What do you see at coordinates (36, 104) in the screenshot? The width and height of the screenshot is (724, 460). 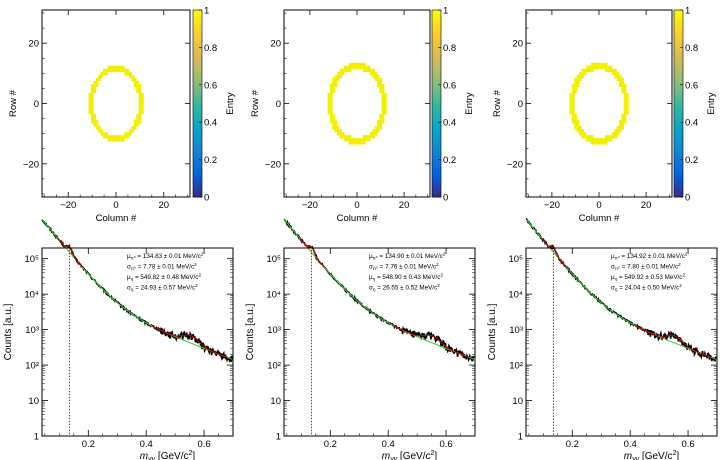 I see `y-tick-label: 0` at bounding box center [36, 104].